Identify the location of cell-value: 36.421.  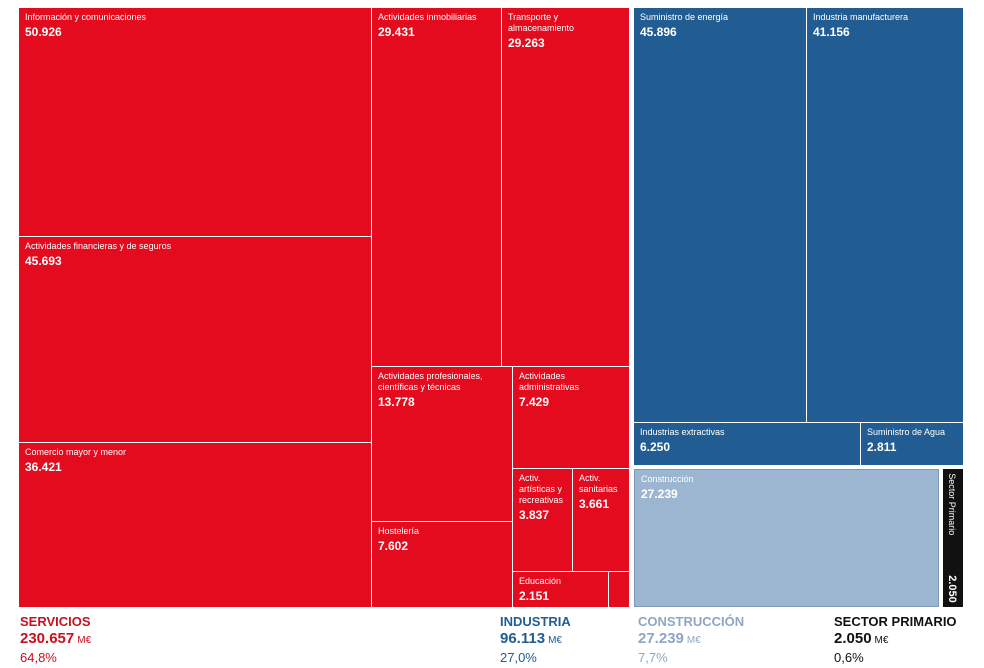
(43, 467).